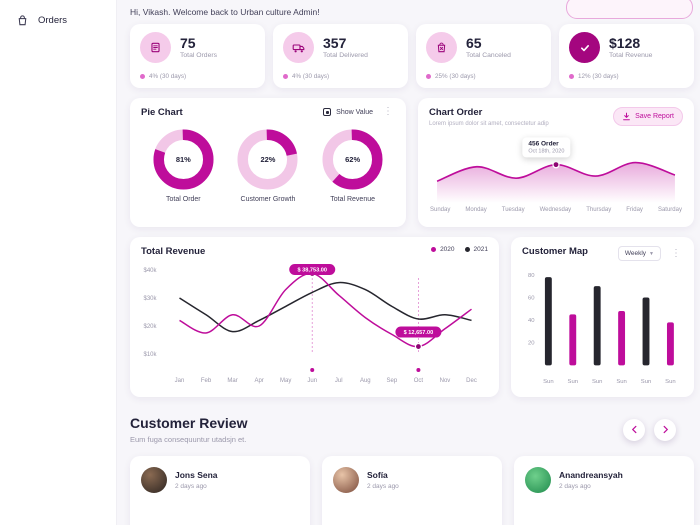  What do you see at coordinates (377, 475) in the screenshot?
I see `reviewer-name: Sofía` at bounding box center [377, 475].